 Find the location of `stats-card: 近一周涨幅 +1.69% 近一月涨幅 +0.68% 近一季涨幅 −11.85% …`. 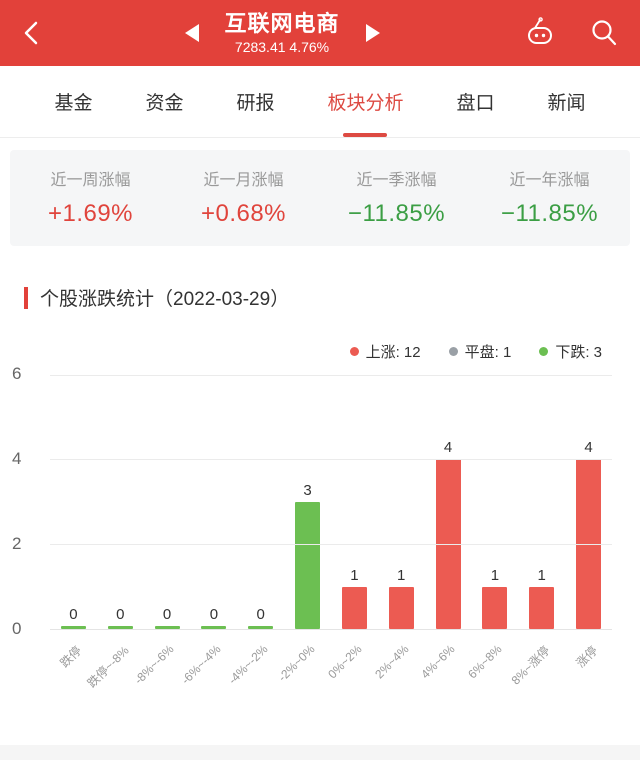

stats-card: 近一周涨幅 +1.69% 近一月涨幅 +0.68% 近一季涨幅 −11.85% … is located at coordinates (320, 198).